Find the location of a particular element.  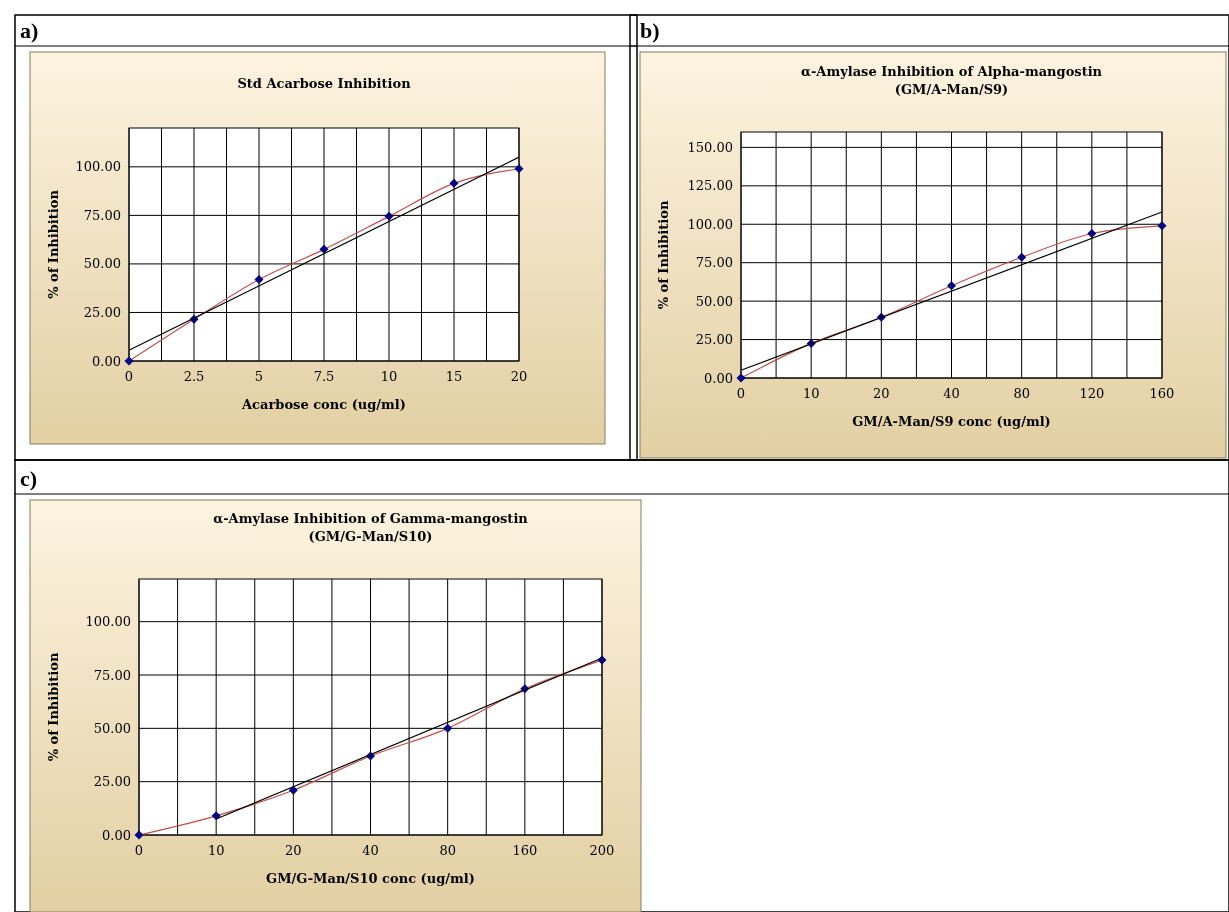

text: b) is located at coordinates (650, 30).